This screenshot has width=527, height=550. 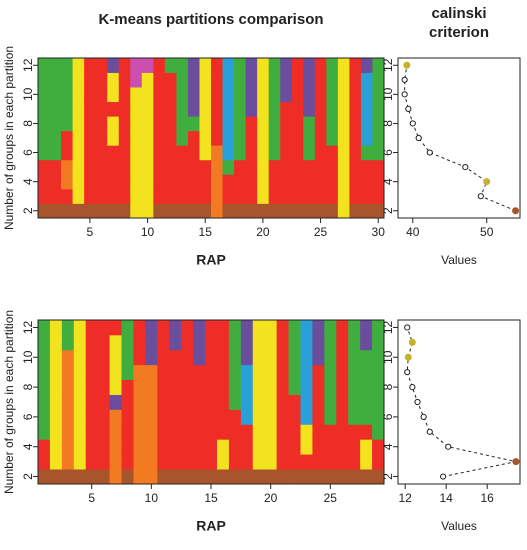 I want to click on y-tick-label: 10, so click(x=28, y=94).